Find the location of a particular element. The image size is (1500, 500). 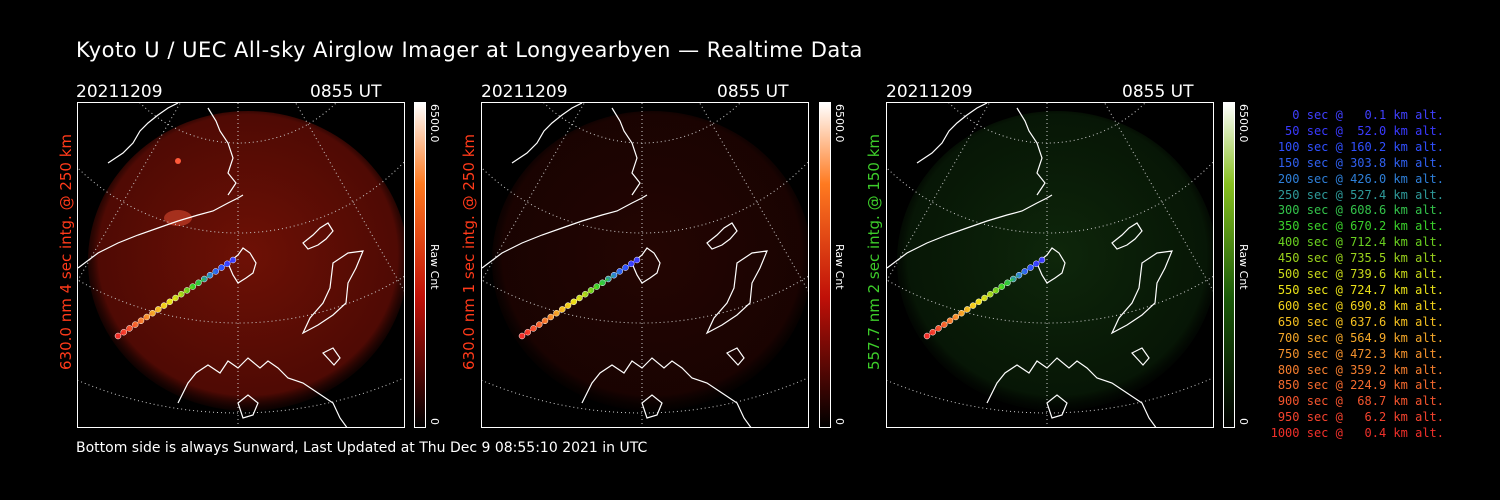

panel-3-colorbar-max: 6500.0 is located at coordinates (1243, 123).